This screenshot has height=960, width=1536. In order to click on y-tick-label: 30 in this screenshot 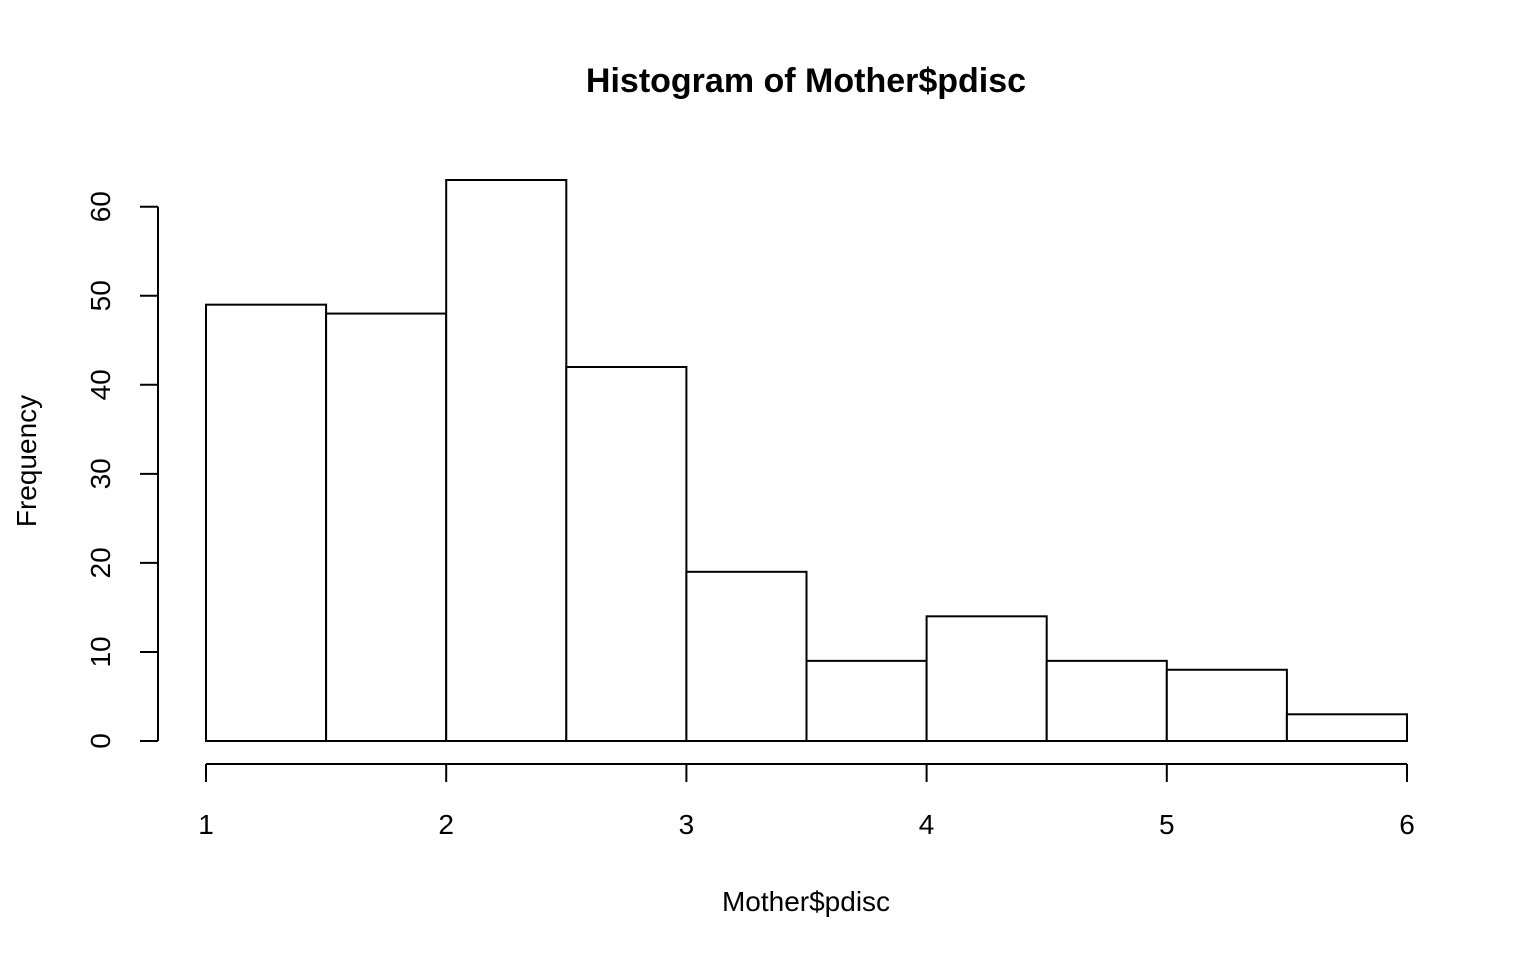, I will do `click(100, 473)`.